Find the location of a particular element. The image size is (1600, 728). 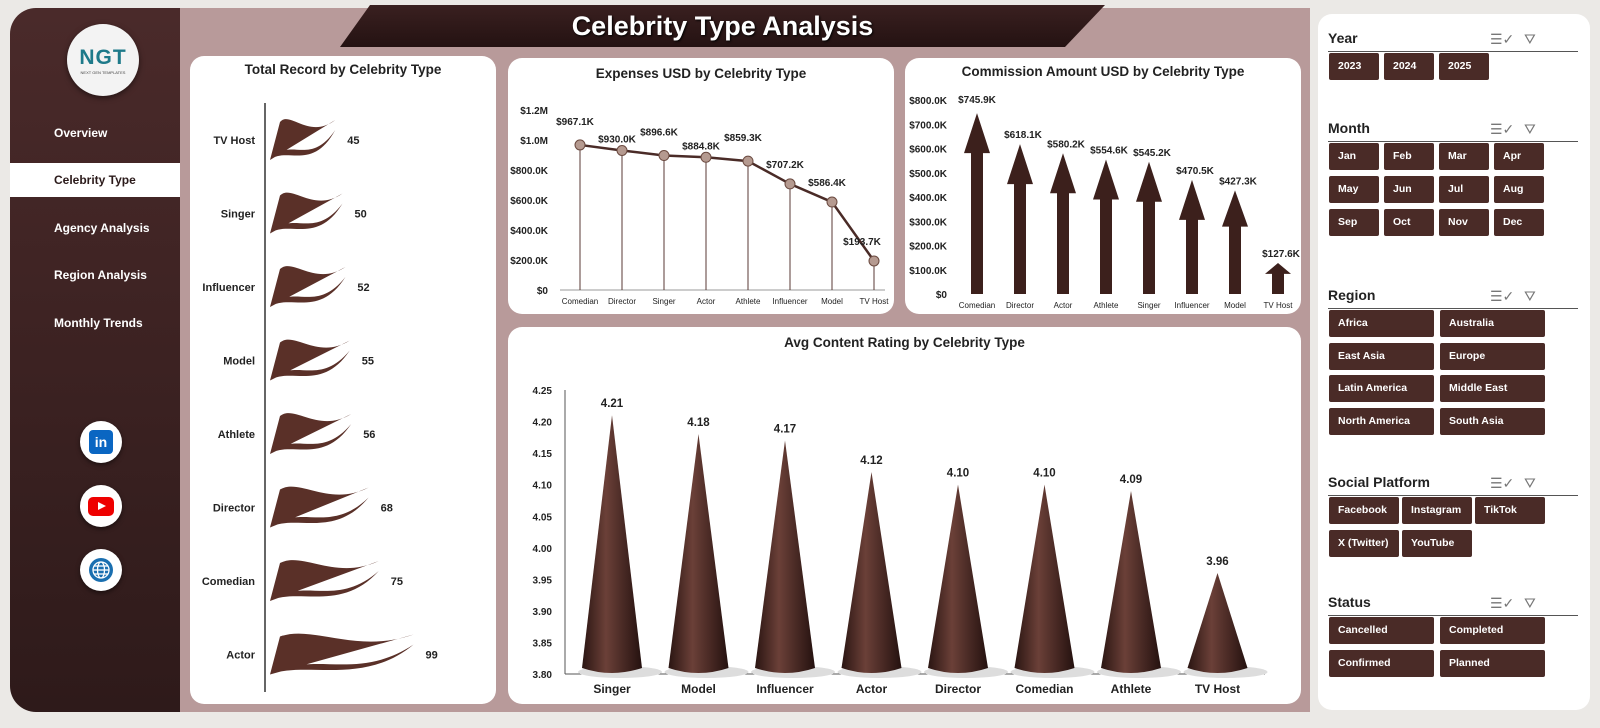

bar-flag is located at coordinates (324, 580).